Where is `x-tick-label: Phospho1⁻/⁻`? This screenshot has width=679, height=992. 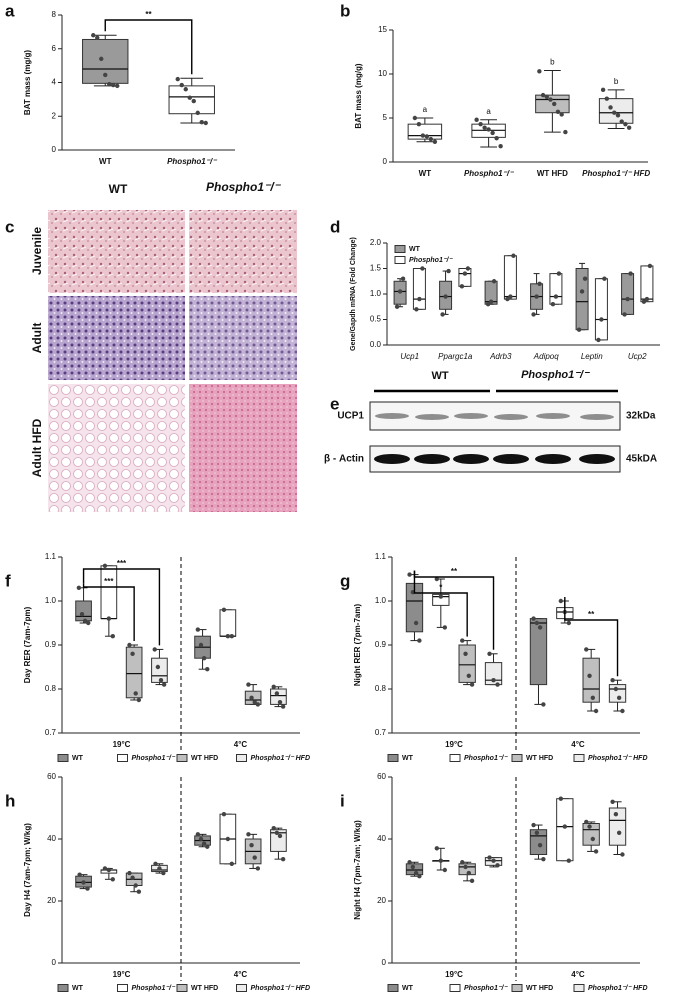
x-tick-label: Phospho1⁻/⁻ is located at coordinates (192, 161).